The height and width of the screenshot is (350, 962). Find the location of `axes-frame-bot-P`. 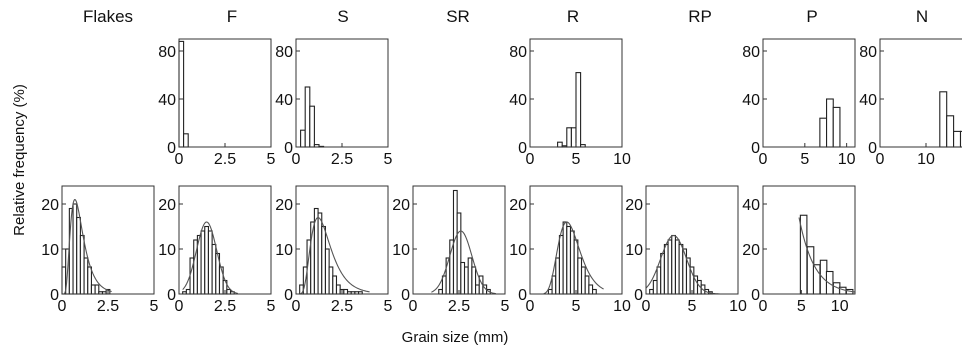

axes-frame-bot-P is located at coordinates (809, 240).